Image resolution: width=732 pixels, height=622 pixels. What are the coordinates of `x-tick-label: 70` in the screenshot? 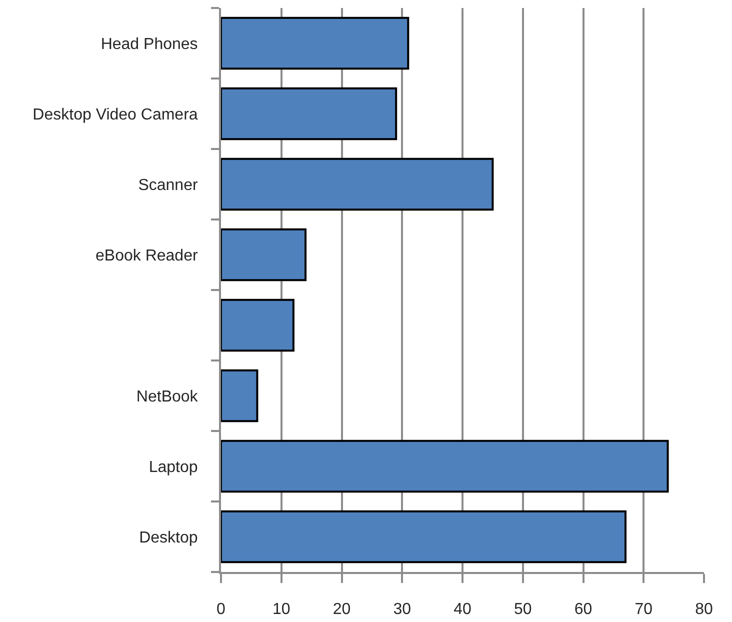 It's located at (643, 609).